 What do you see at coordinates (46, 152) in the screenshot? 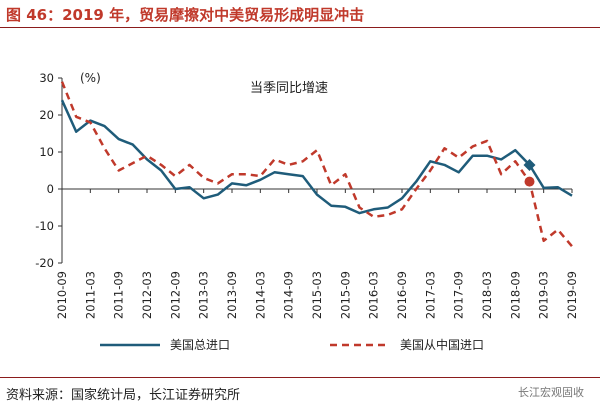
I see `y-tick-label: 10` at bounding box center [46, 152].